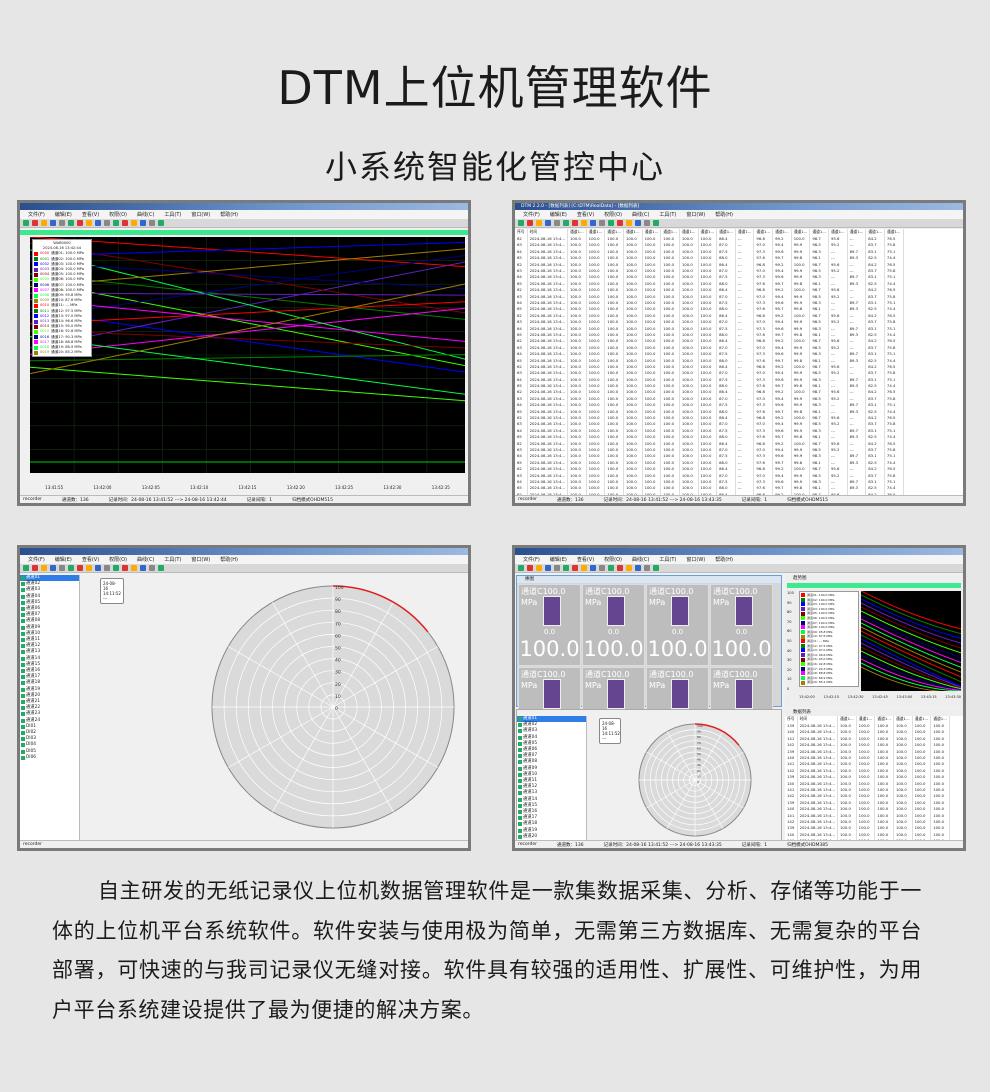 The image size is (990, 1092). Describe the element at coordinates (49, 628) in the screenshot. I see `channel-tree-item: 通道09` at that location.